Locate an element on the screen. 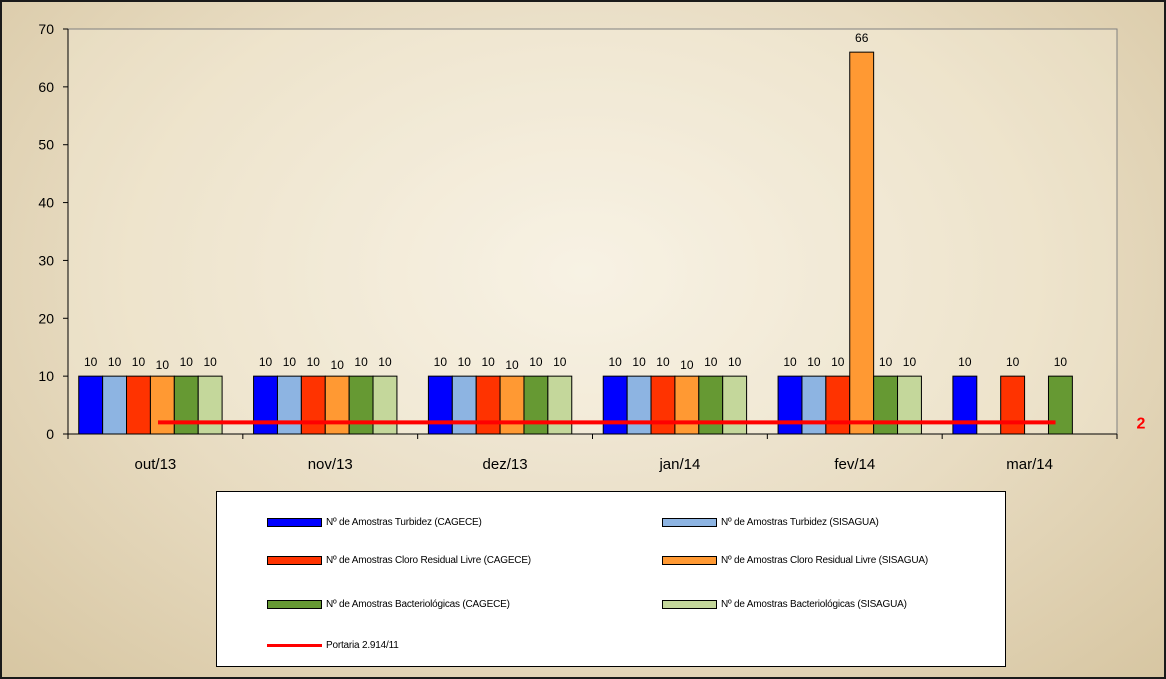  x-tick-label: jan/14 is located at coordinates (679, 464).